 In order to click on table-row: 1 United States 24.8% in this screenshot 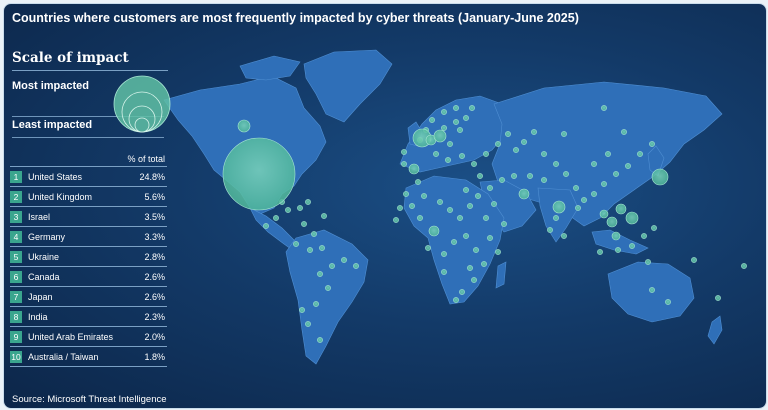, I will do `click(88, 177)`.